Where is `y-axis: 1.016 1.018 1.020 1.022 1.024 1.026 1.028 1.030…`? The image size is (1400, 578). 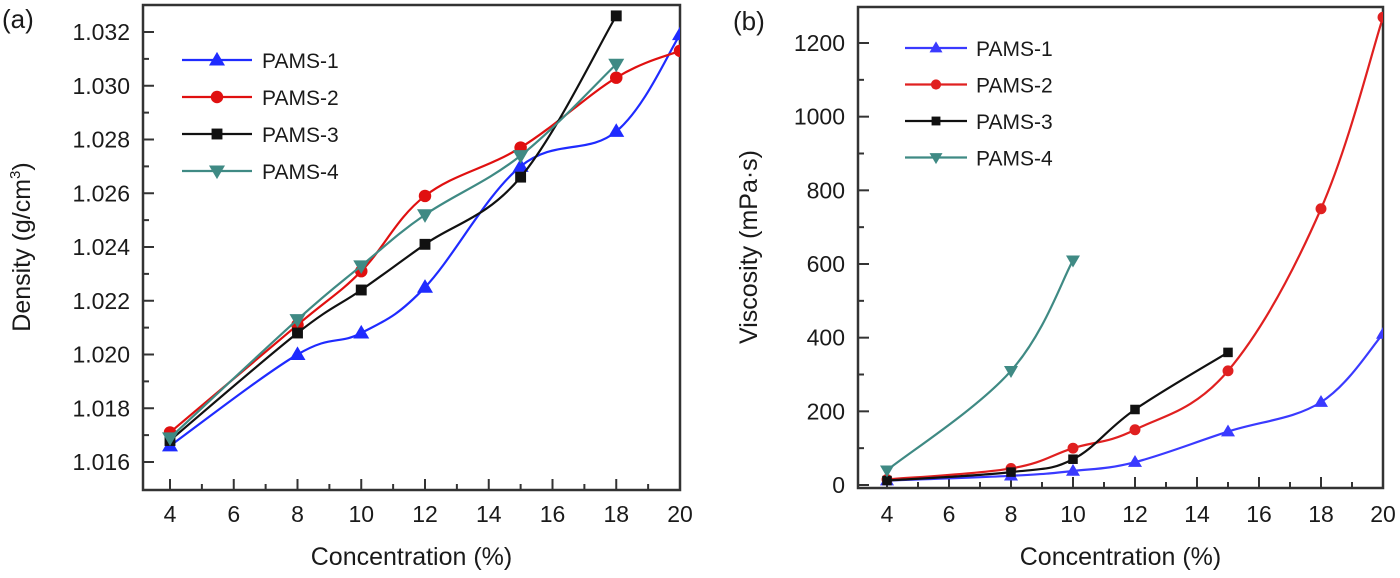
y-axis: 1.016 1.018 1.020 1.022 1.024 1.026 1.028 1.030… is located at coordinates (80, 247).